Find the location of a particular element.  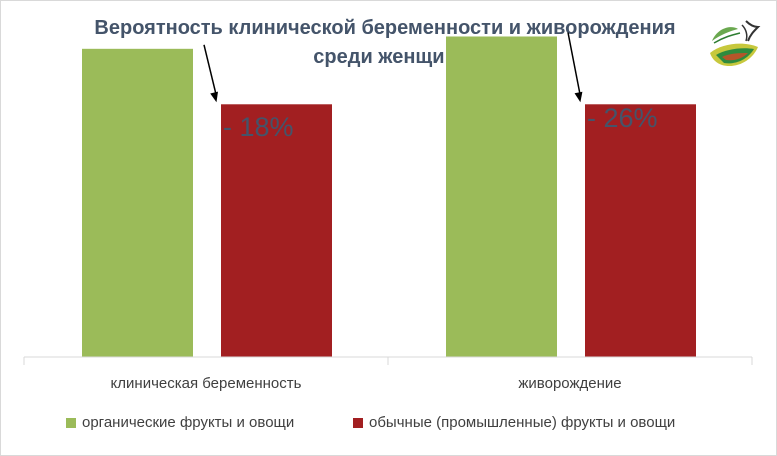

bar-conventional-live-birth is located at coordinates (640, 230).